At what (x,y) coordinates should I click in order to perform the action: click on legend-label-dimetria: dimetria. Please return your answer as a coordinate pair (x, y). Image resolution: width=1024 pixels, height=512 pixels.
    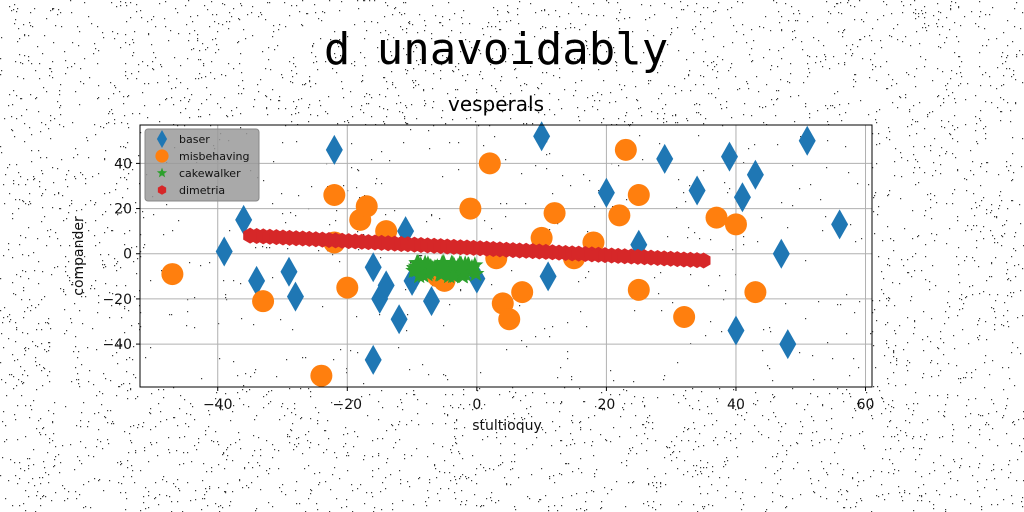
    Looking at the image, I should click on (202, 190).